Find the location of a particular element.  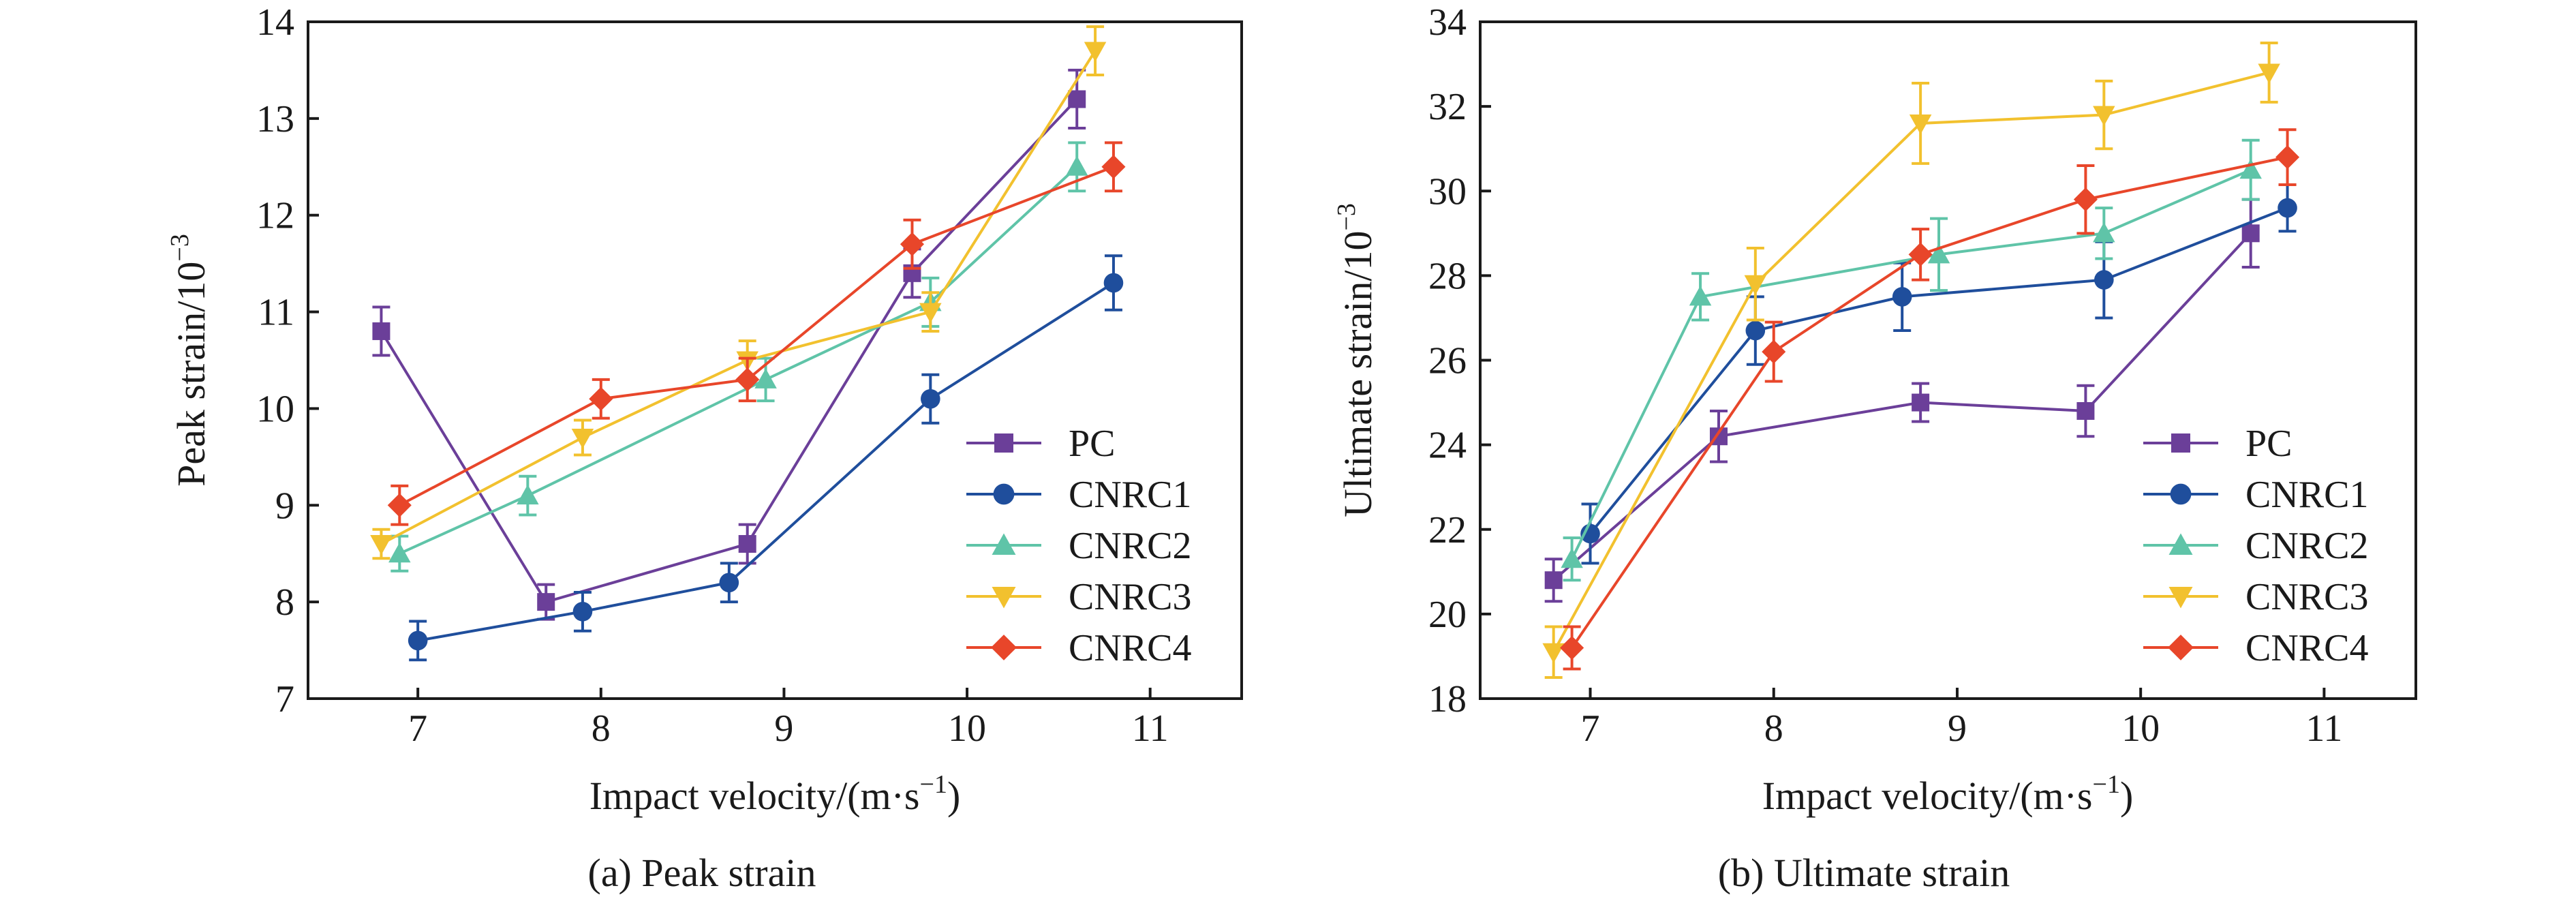

chart-caption: (a) Peak strain is located at coordinates (702, 873).